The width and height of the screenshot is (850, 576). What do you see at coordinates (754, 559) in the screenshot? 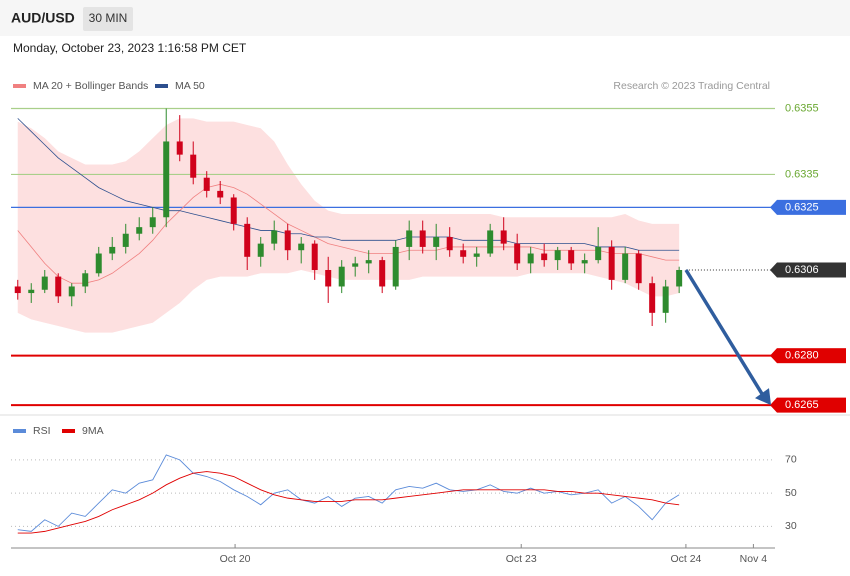
I see `x-tick-label: Nov 4` at bounding box center [754, 559].